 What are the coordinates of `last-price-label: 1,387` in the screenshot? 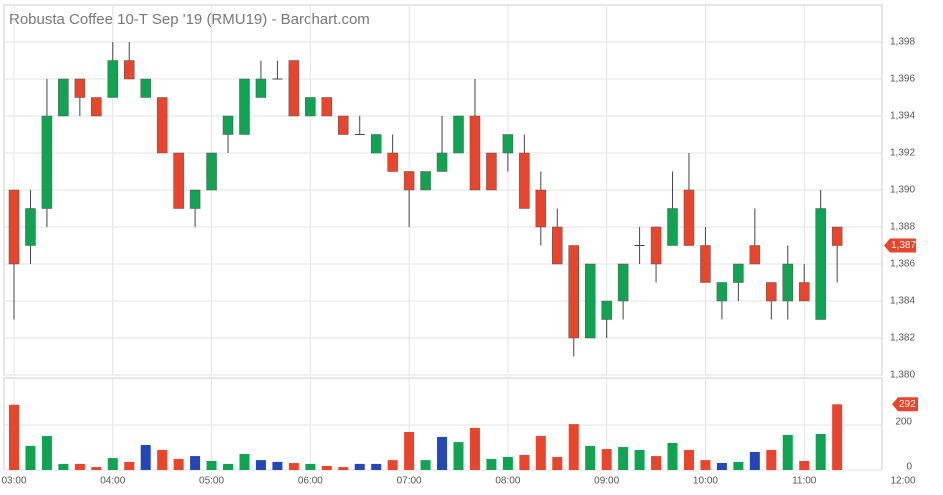 It's located at (903, 245).